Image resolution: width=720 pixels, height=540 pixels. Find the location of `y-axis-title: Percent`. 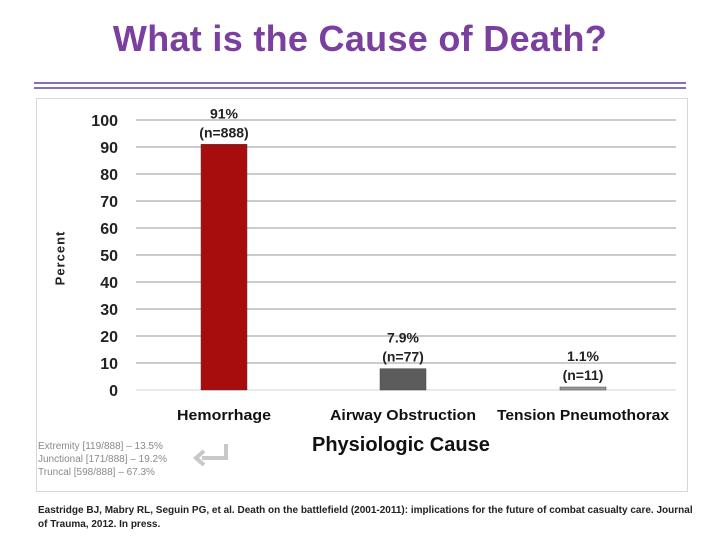

y-axis-title: Percent is located at coordinates (60, 258).